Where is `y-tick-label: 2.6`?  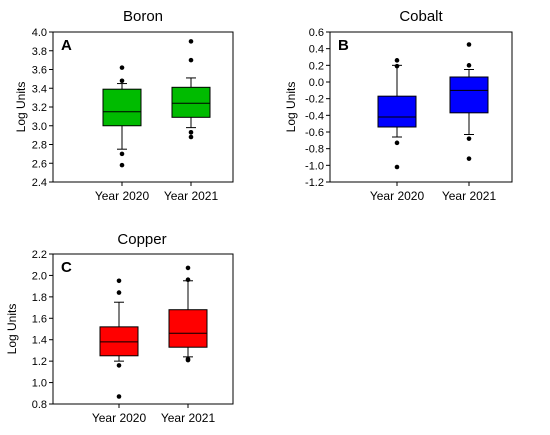
y-tick-label: 2.6 is located at coordinates (39, 164).